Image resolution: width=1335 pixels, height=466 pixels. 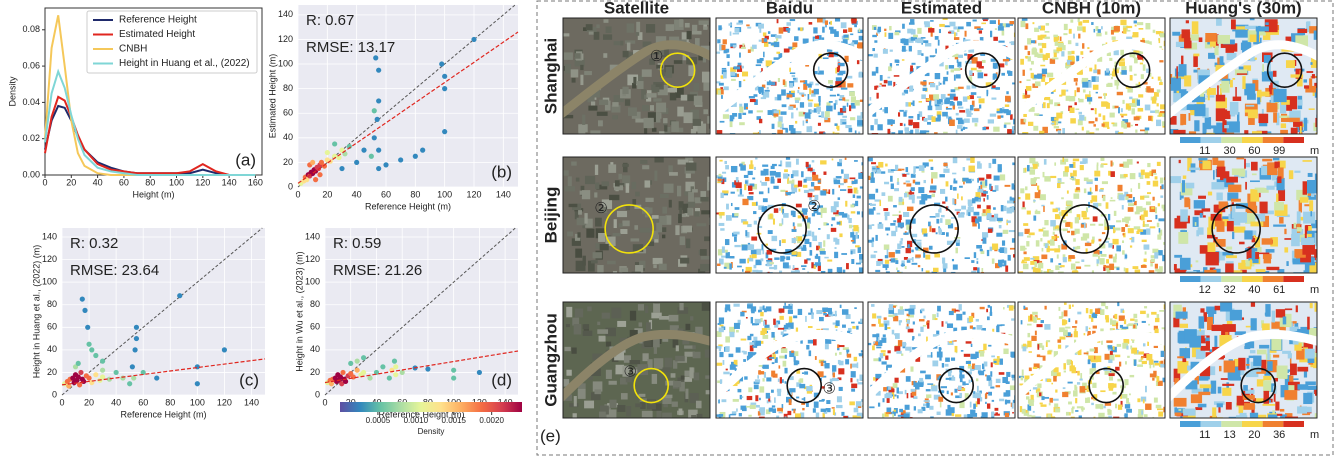 I want to click on x-tick-label: 20, so click(x=89, y=402).